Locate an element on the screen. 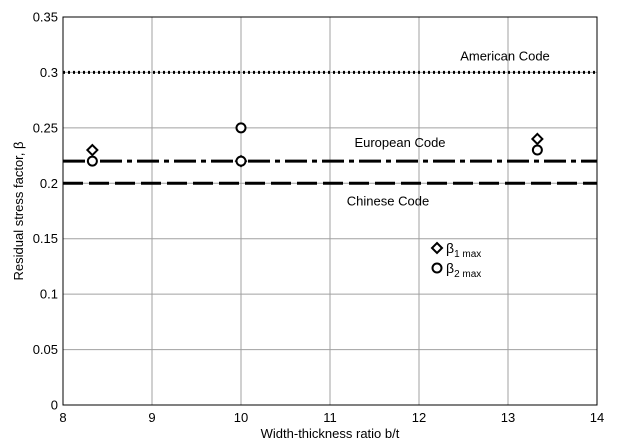  legend-circle-marker is located at coordinates (437, 268).